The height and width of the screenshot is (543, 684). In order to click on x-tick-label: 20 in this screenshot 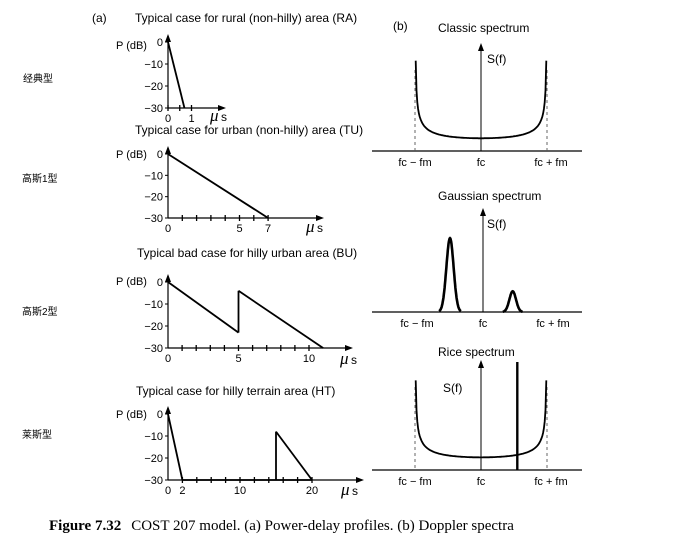, I will do `click(312, 491)`.